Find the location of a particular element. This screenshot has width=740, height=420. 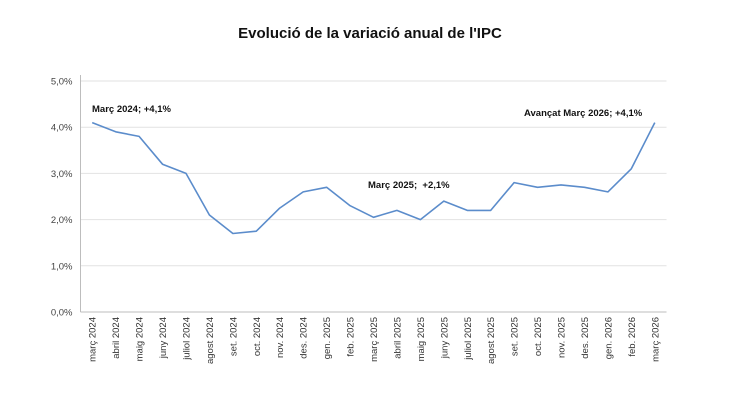

x-tick-label: abril 2025 is located at coordinates (397, 338).